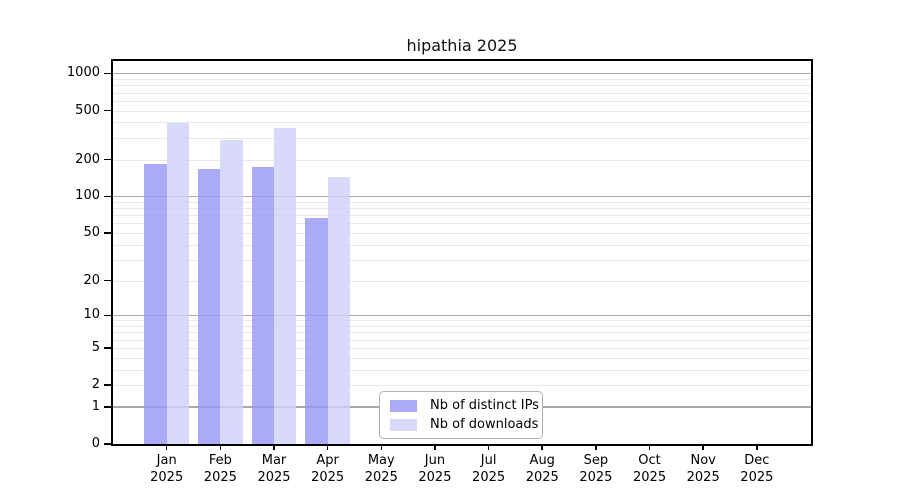 Image resolution: width=900 pixels, height=500 pixels. What do you see at coordinates (220, 447) in the screenshot?
I see `x-tick-mark-feb` at bounding box center [220, 447].